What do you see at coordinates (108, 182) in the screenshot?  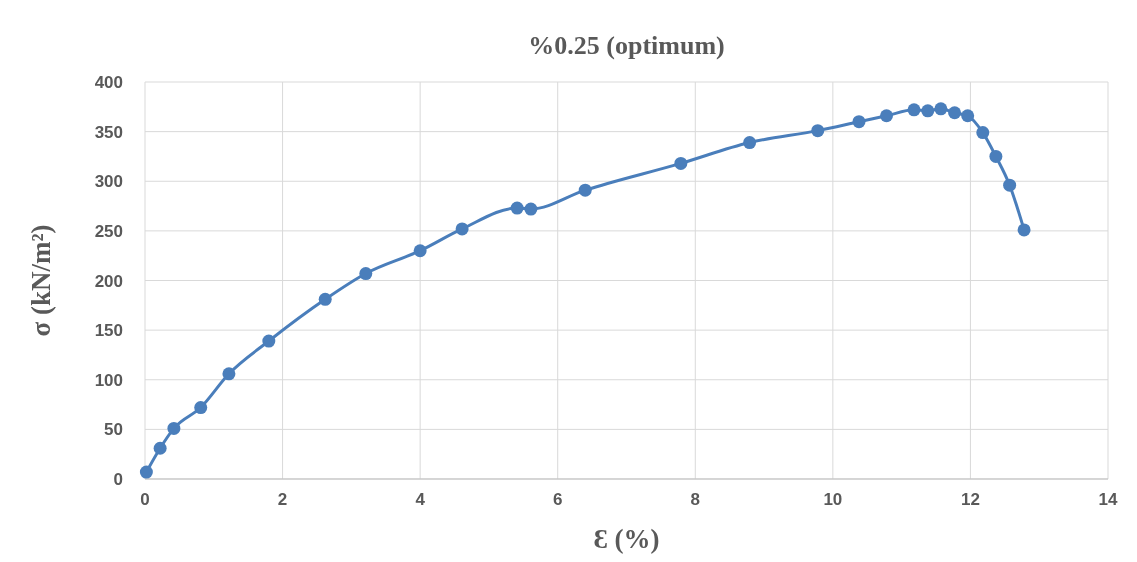 I see `y-tick-label: 300` at bounding box center [108, 182].